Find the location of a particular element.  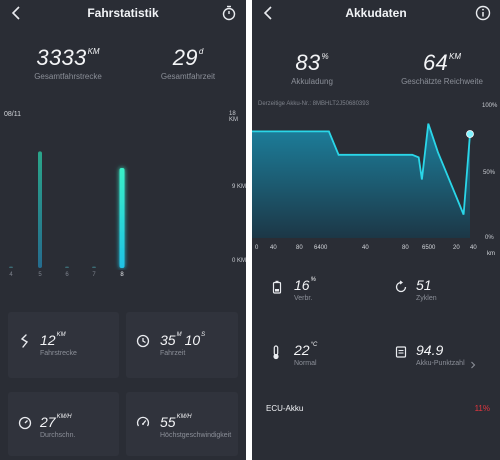

y-label-min: 0% is located at coordinates (489, 238).